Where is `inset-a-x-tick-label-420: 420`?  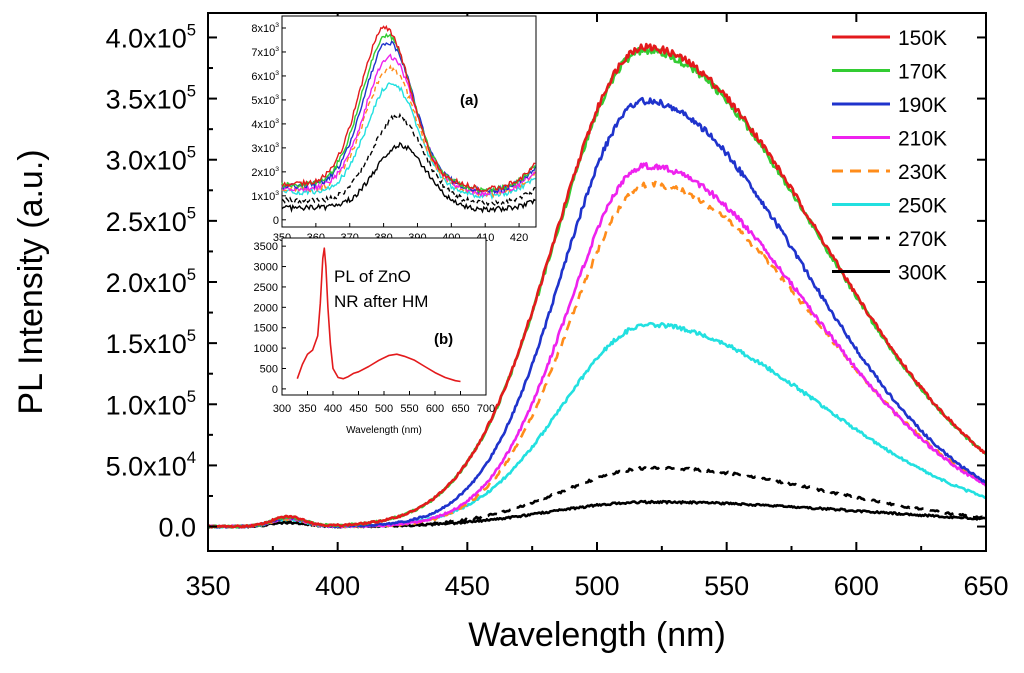
inset-a-x-tick-label-420: 420 is located at coordinates (519, 238).